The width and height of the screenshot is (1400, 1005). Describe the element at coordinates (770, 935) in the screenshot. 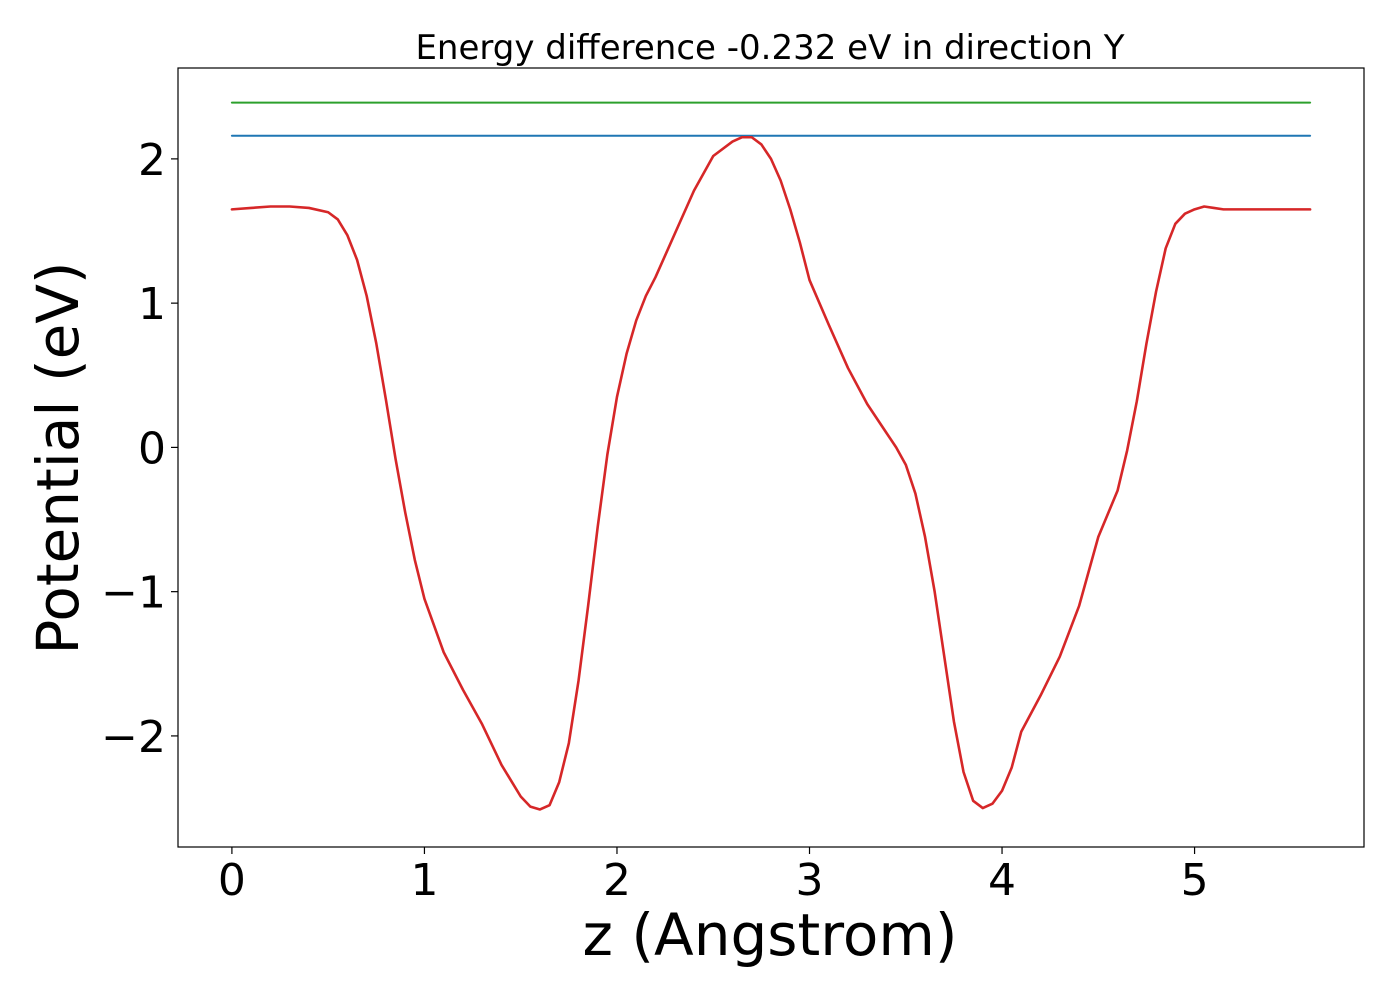

I see `x-axis-label: z (Angstrom)` at that location.